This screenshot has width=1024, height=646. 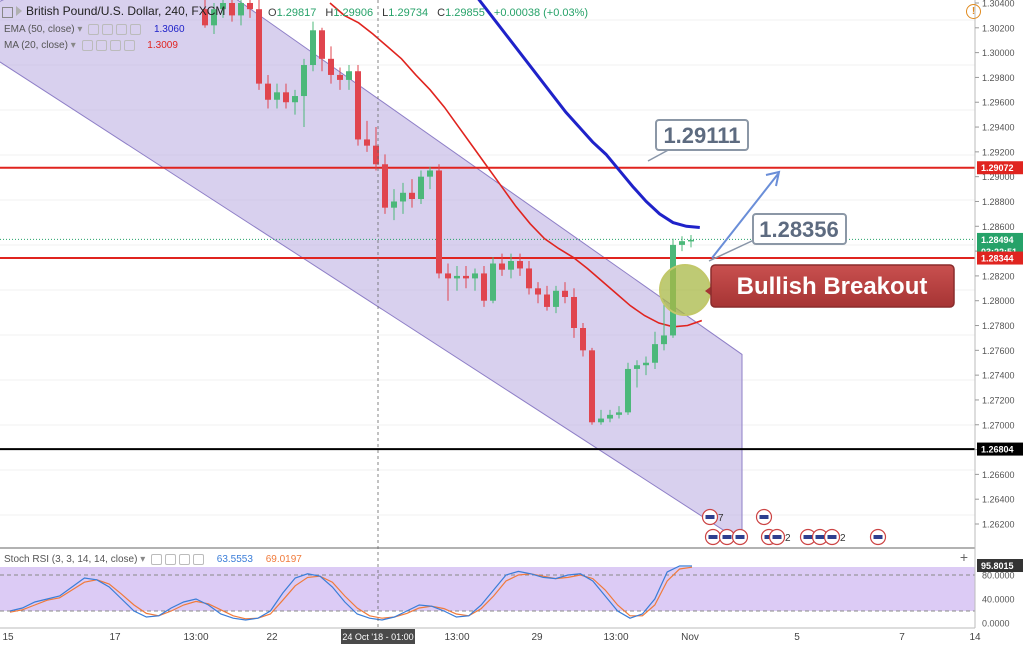 What do you see at coordinates (73, 46) in the screenshot?
I see `ma-dropdown-icon: ▾` at bounding box center [73, 46].